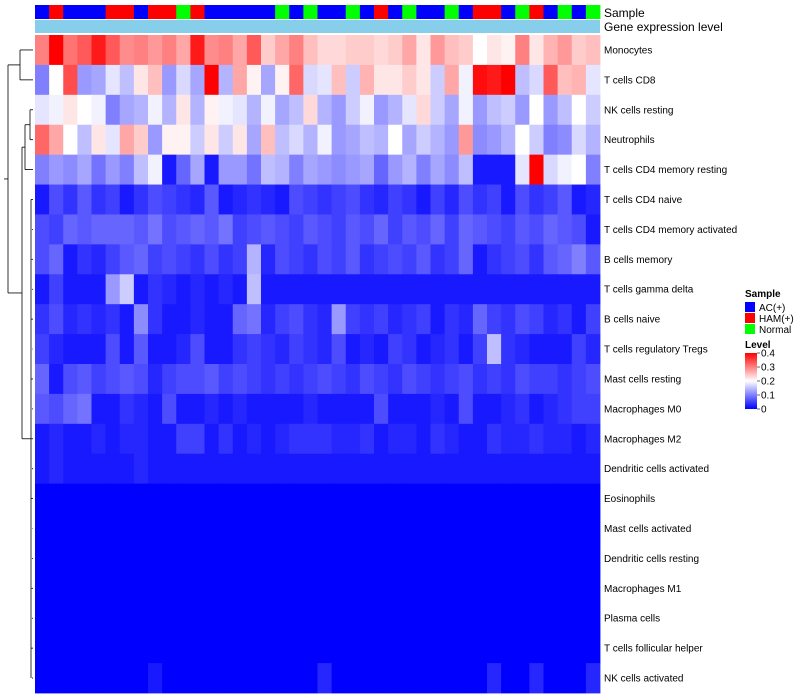 The image size is (800, 700). Describe the element at coordinates (317, 26) in the screenshot. I see `expression-annotation-cell` at that location.